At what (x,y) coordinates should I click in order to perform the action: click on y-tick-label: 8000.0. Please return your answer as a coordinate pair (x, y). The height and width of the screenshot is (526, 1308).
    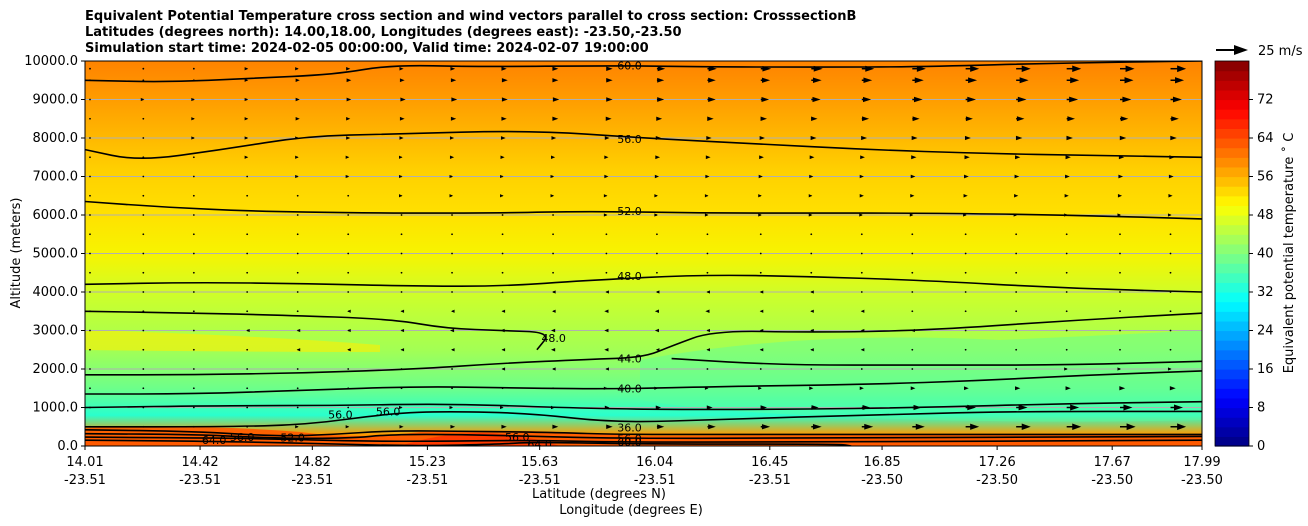
    Looking at the image, I should click on (56, 138).